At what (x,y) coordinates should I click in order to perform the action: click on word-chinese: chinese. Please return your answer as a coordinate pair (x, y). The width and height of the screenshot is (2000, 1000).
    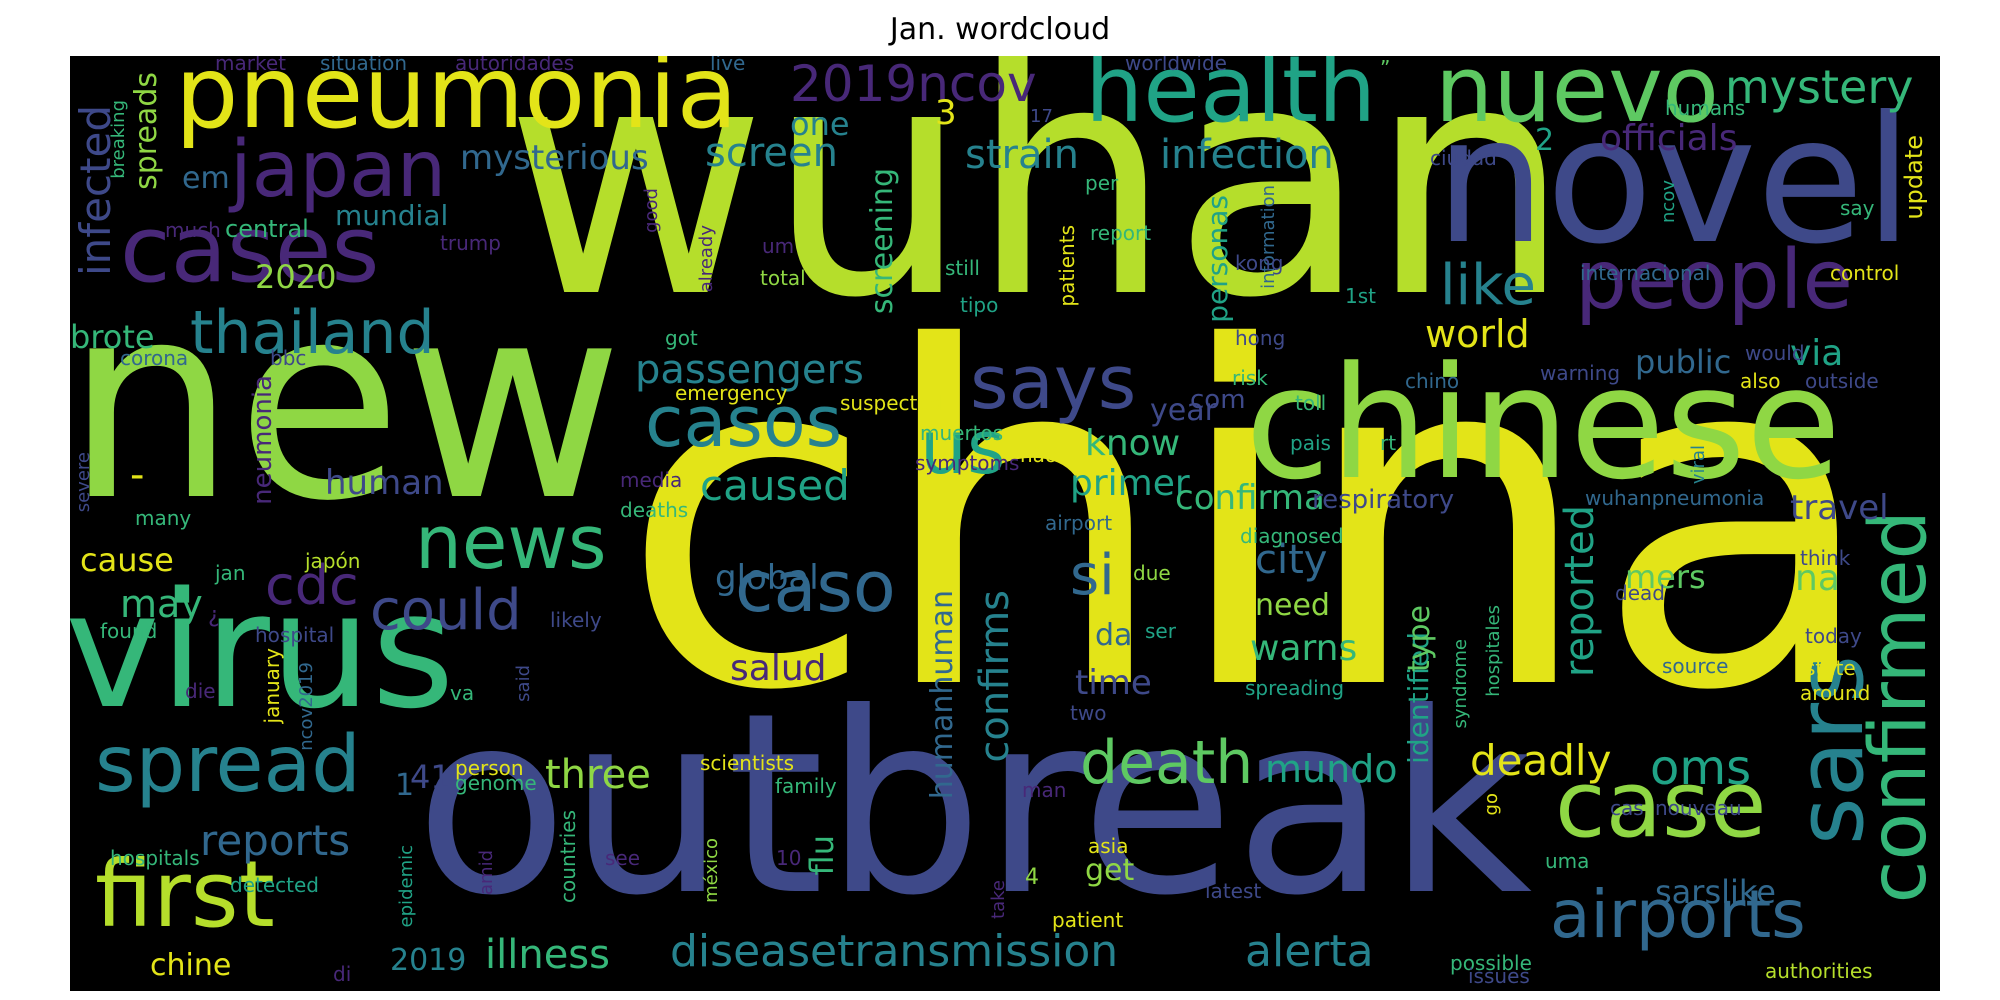
    Looking at the image, I should click on (1543, 424).